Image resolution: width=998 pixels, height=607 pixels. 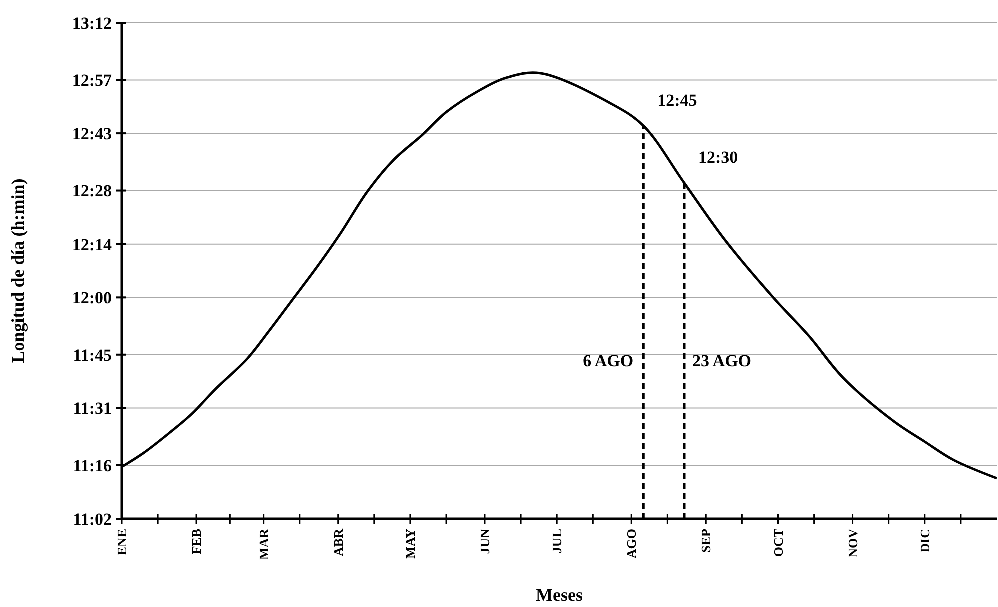 I want to click on x-tick-label: NOV, so click(x=852, y=543).